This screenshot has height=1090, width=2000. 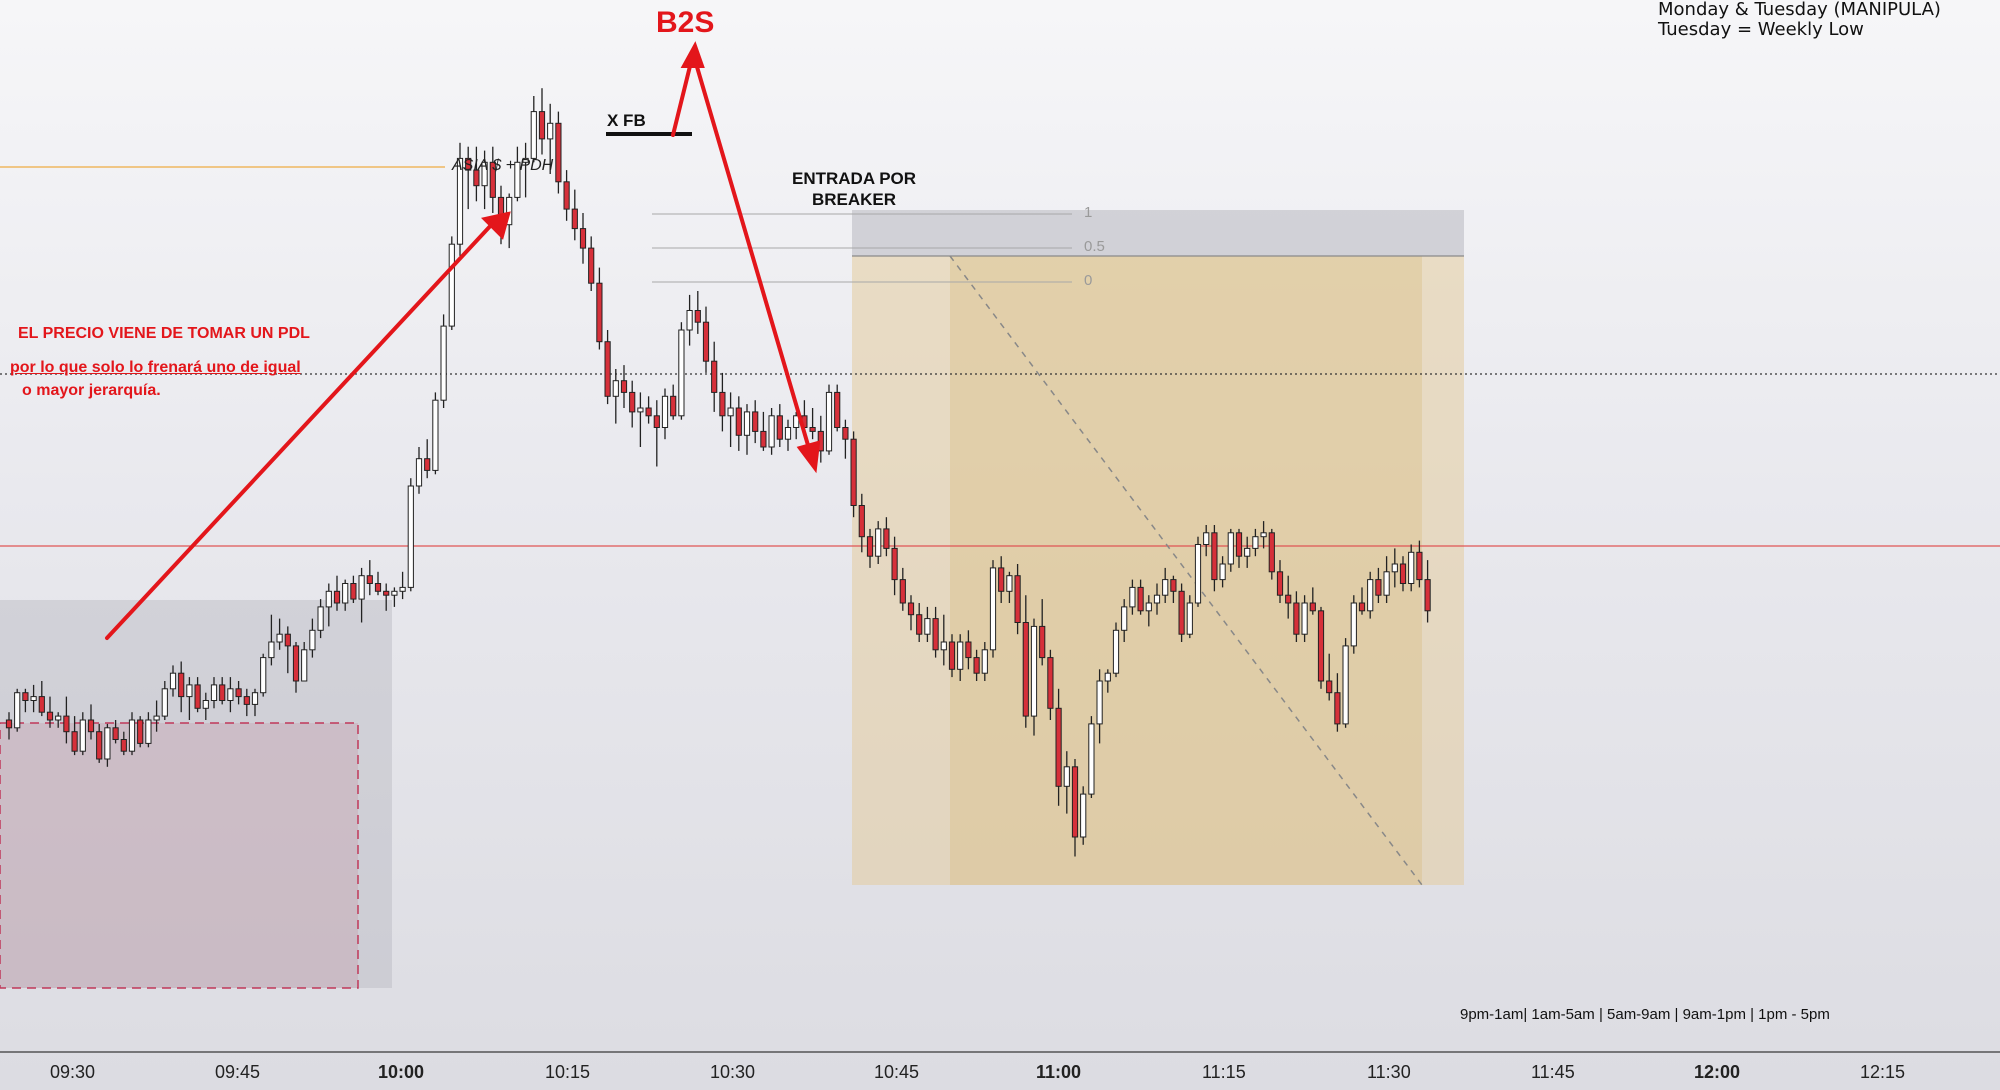 I want to click on b2s-down-line, so click(x=752, y=256).